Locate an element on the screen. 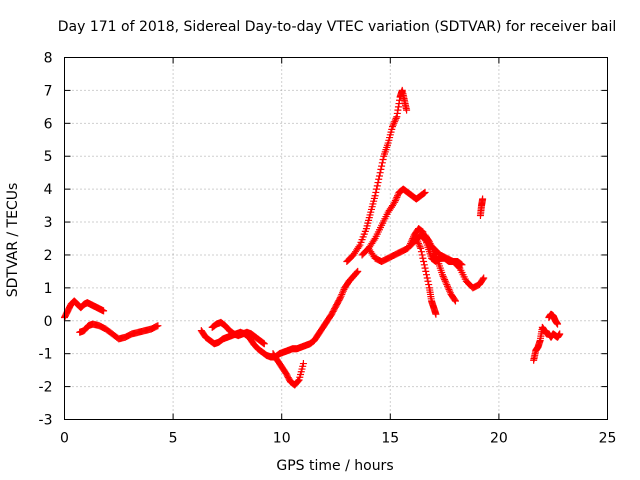  y-axis-label: SDTVAR / TECUs is located at coordinates (13, 240).